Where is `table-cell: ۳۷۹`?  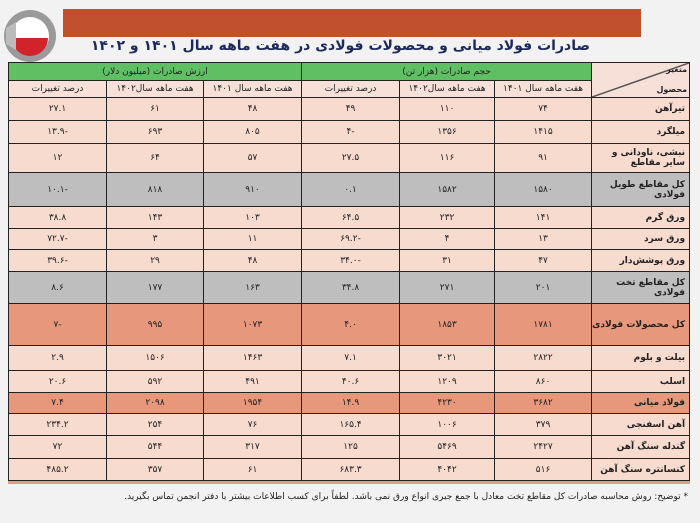 table-cell: ۳۷۹ is located at coordinates (543, 424).